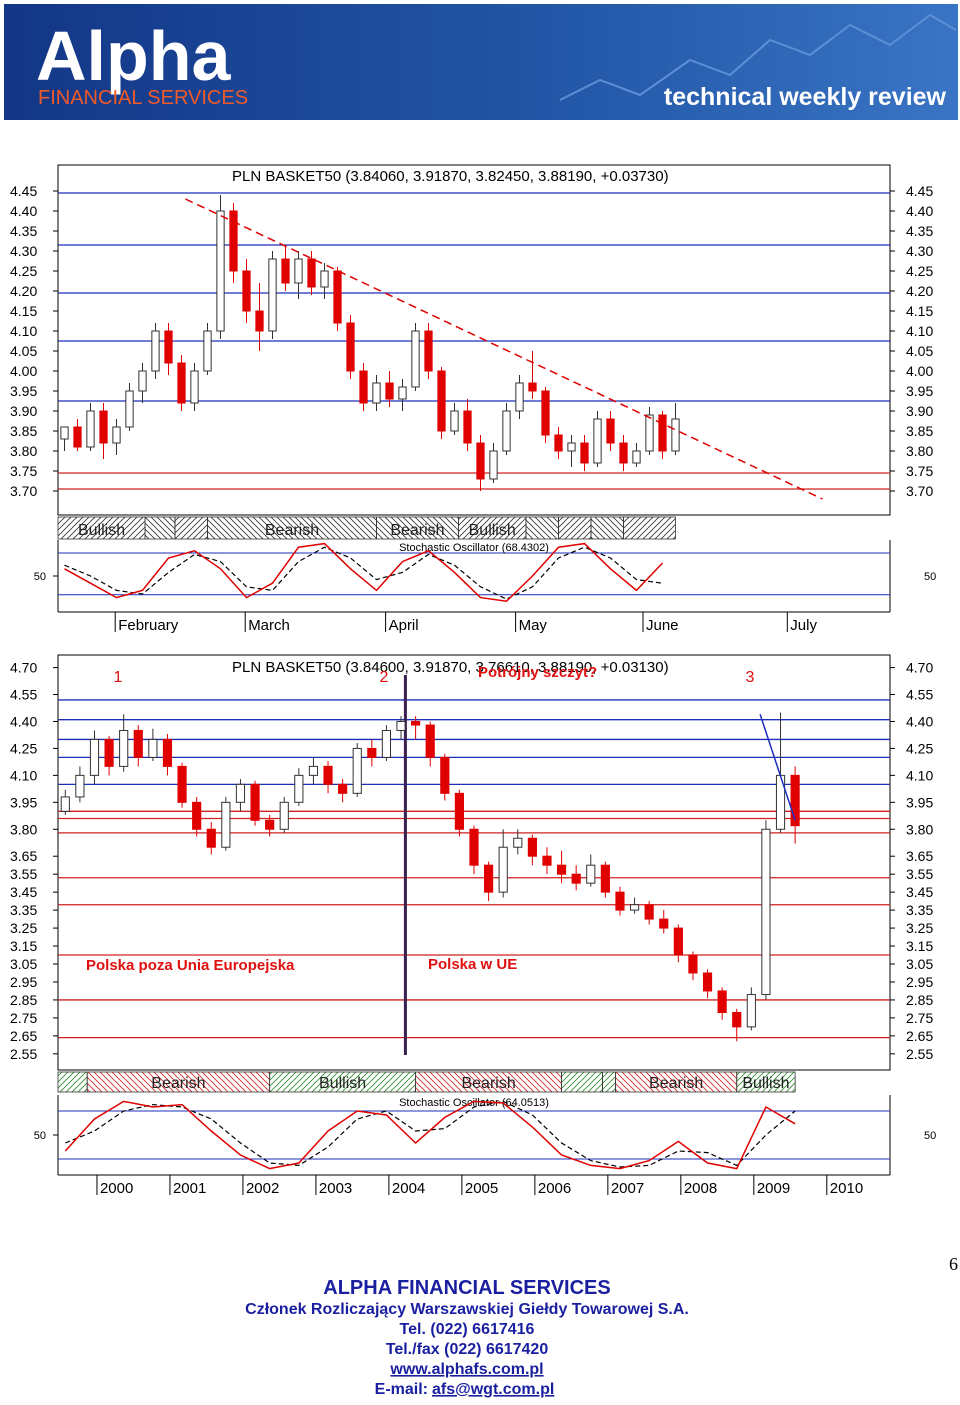  What do you see at coordinates (466, 1288) in the screenshot?
I see `footer-company: ALPHA FINANCIAL SERVICES` at bounding box center [466, 1288].